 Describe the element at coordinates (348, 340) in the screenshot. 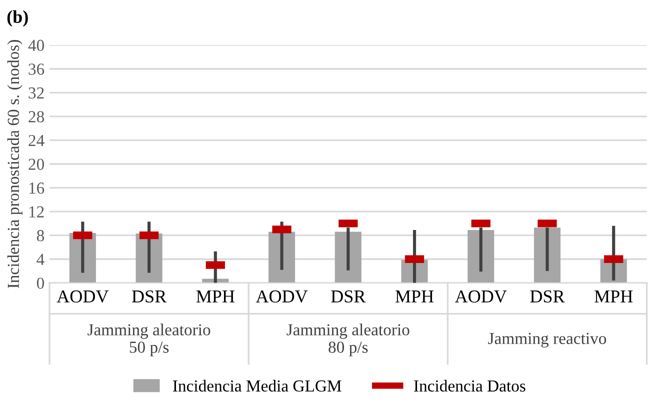

I see `text: Jamming aleatorio 80 p/s` at that location.